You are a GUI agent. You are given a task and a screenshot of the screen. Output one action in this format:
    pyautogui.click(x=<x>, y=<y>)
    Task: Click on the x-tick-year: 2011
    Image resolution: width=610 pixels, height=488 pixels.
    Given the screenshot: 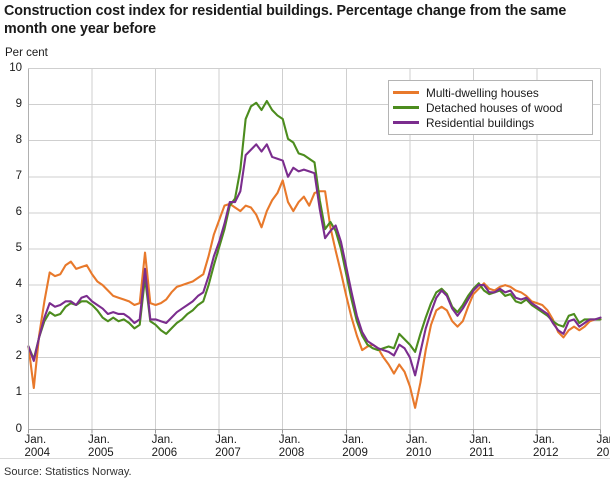 What is the action you would take?
    pyautogui.click(x=482, y=452)
    